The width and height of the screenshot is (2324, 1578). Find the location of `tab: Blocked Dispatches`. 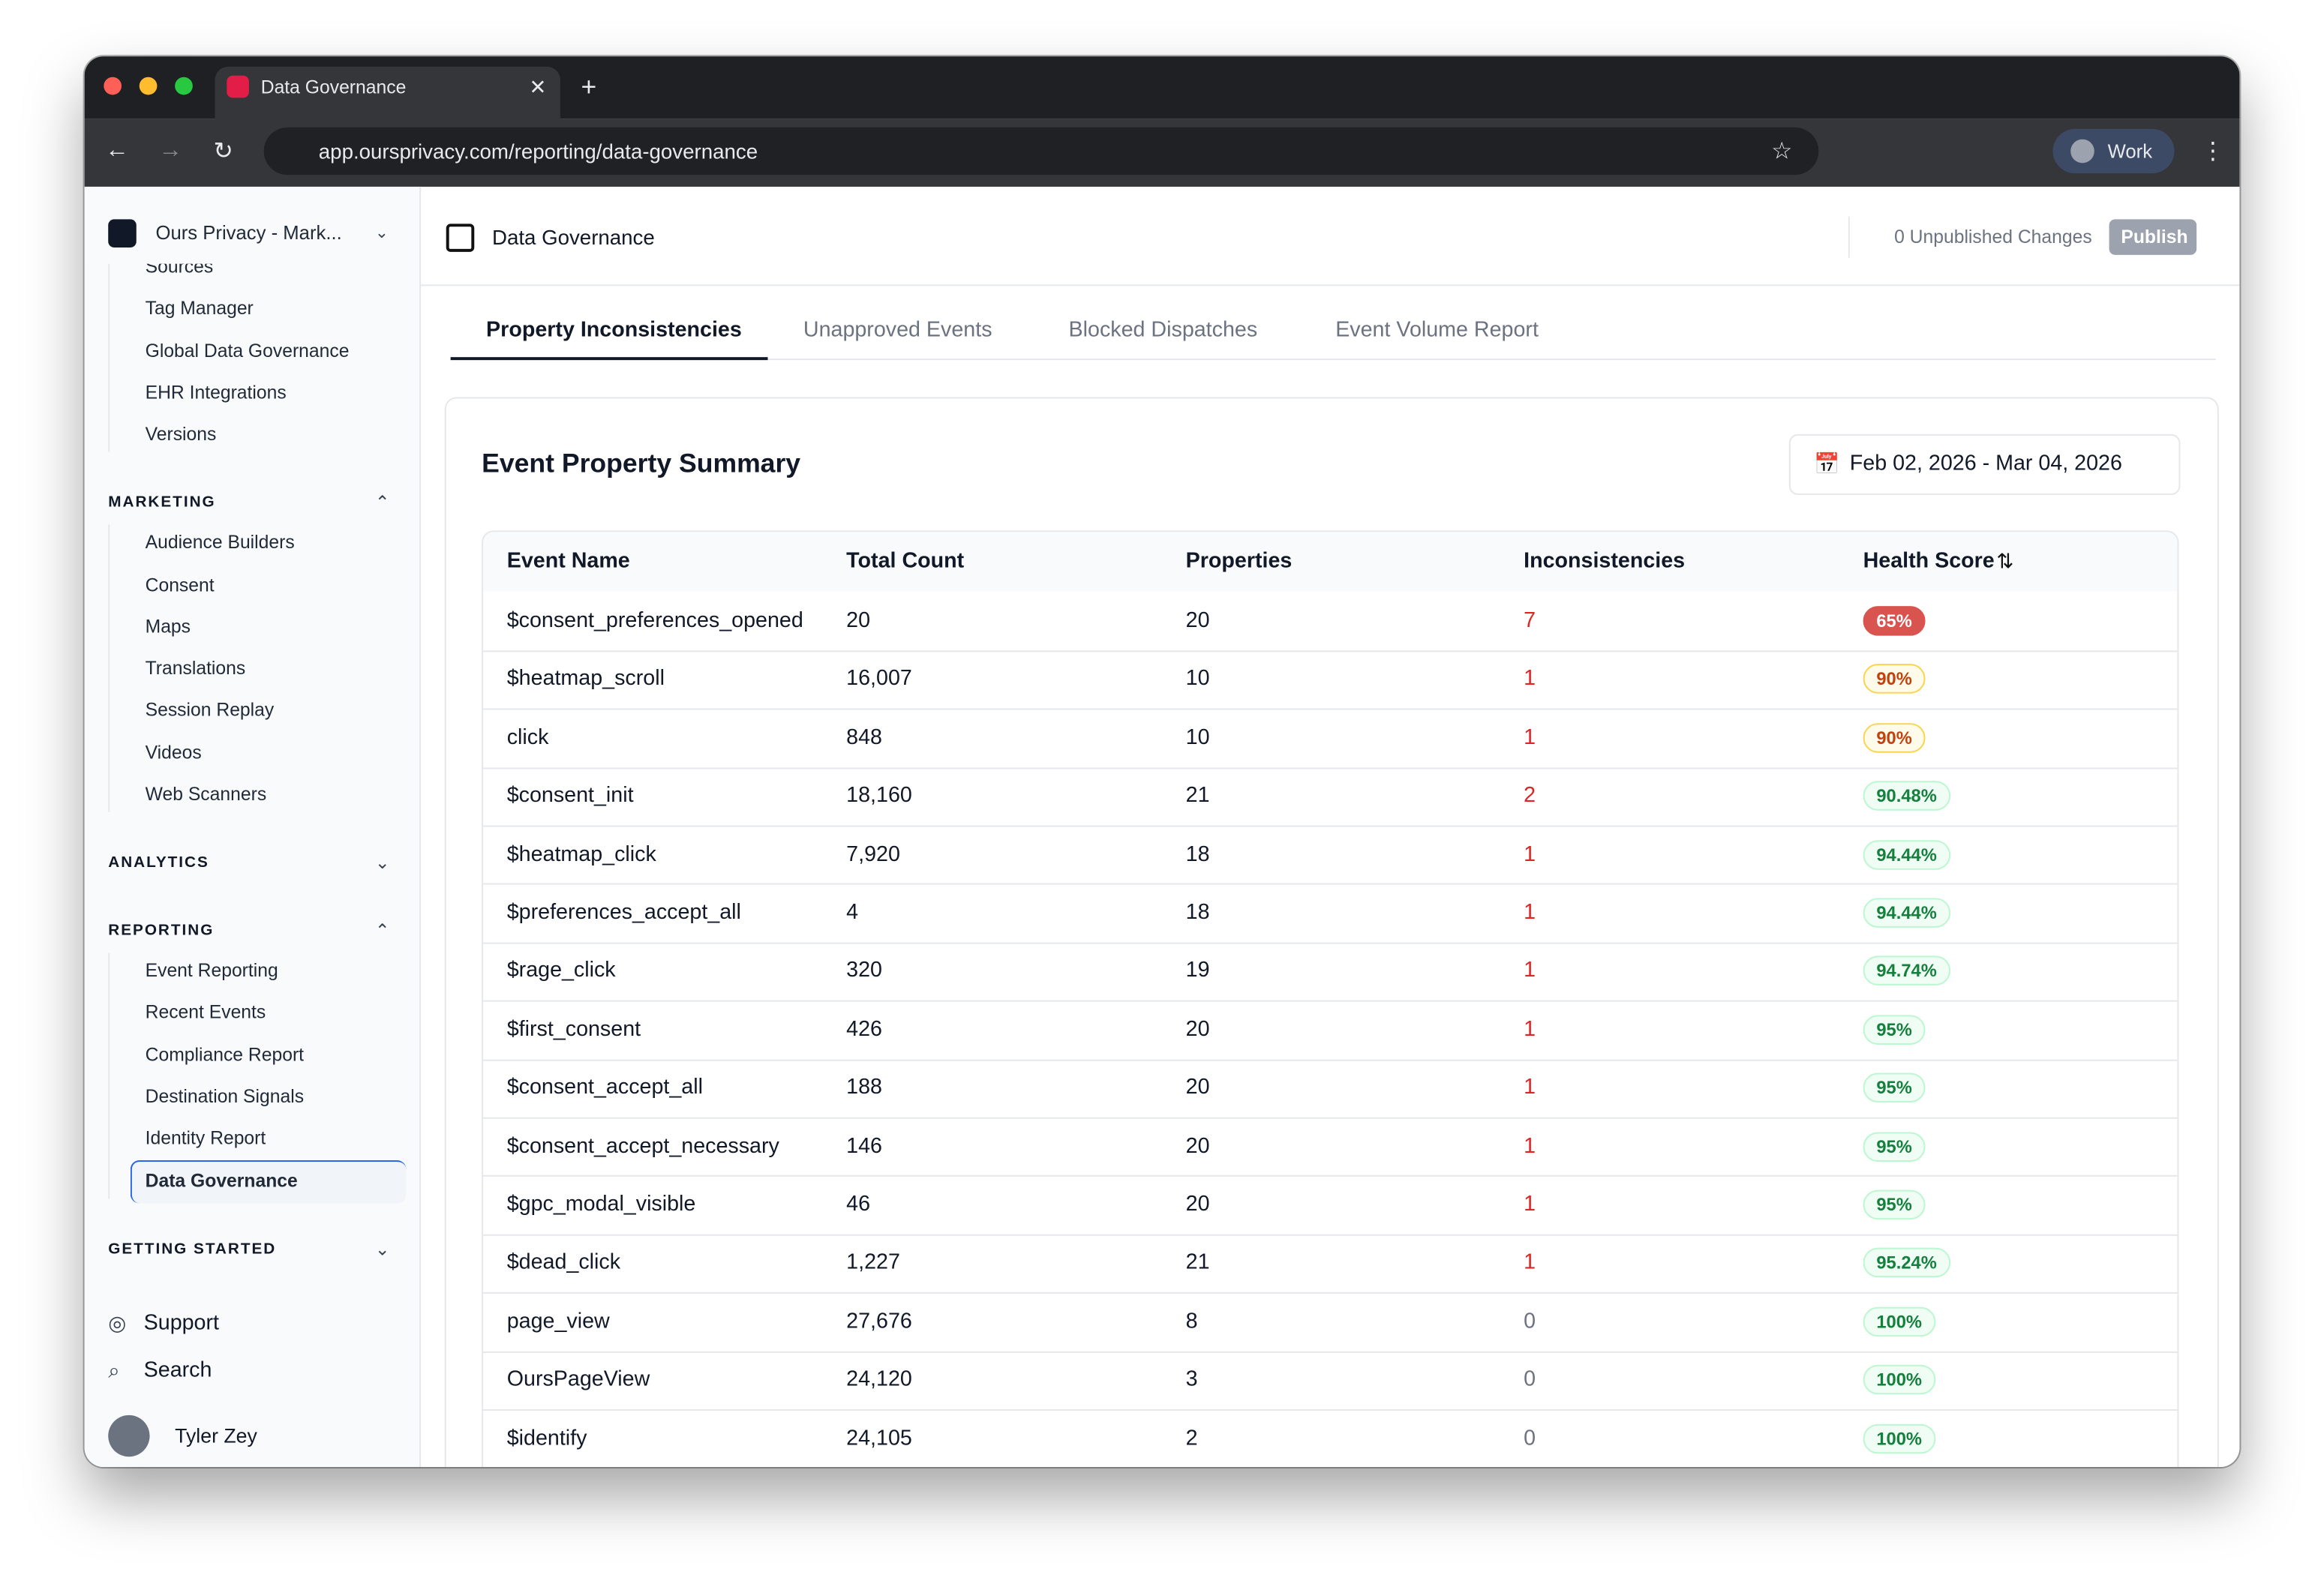

tab: Blocked Dispatches is located at coordinates (1163, 330).